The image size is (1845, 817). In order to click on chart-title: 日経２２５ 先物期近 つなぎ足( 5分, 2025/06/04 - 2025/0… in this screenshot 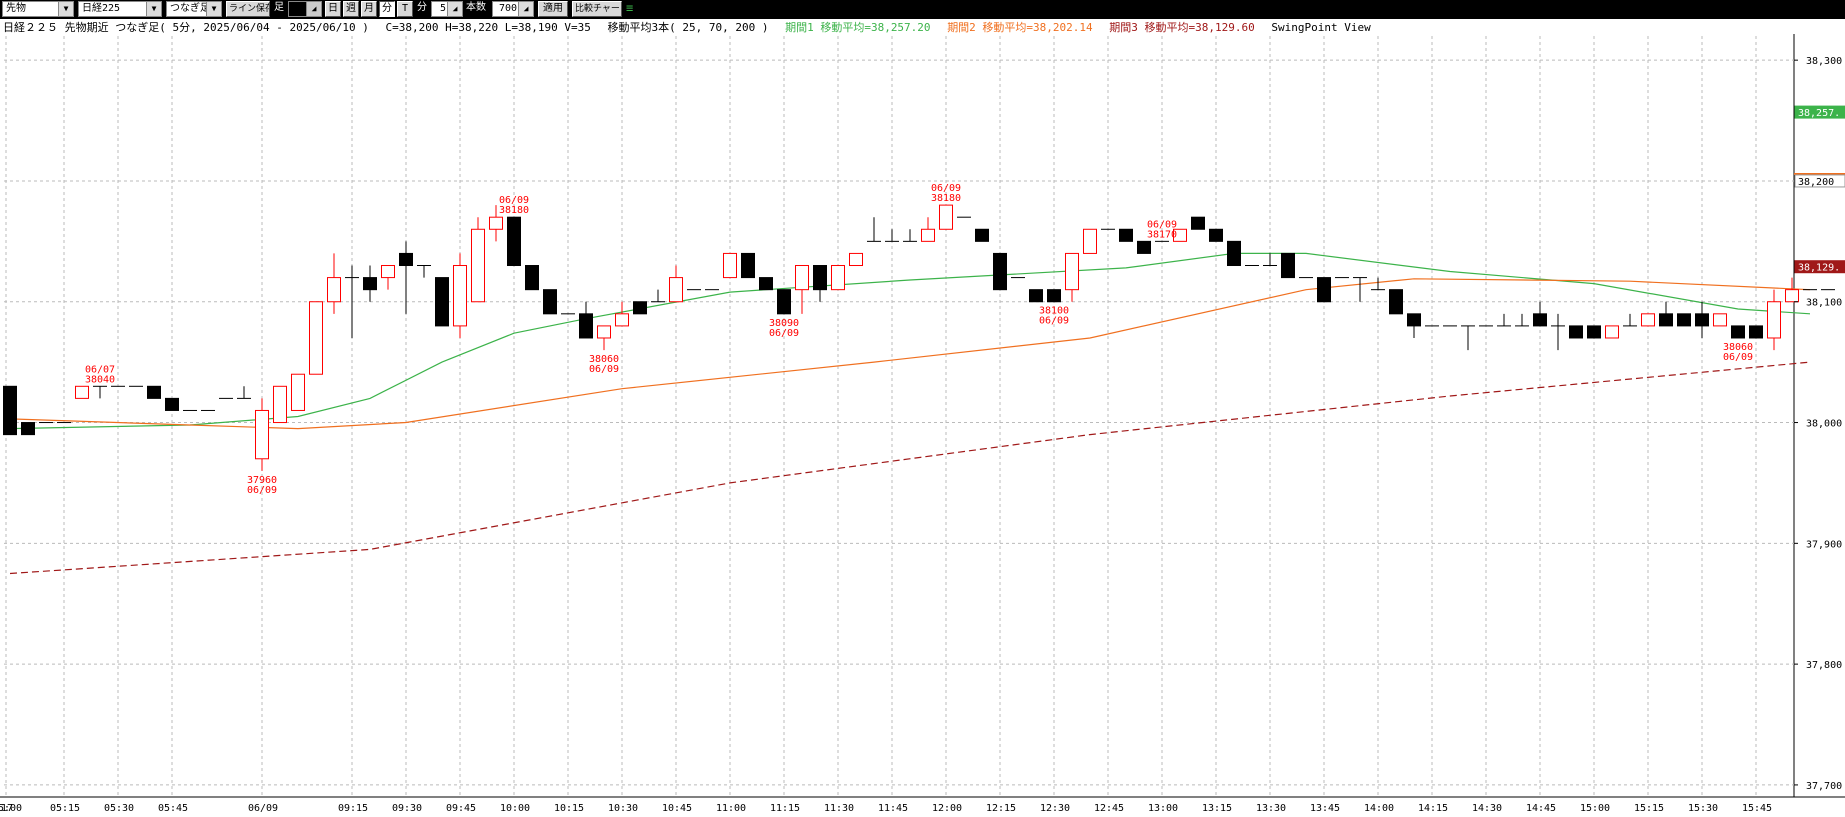, I will do `click(186, 27)`.